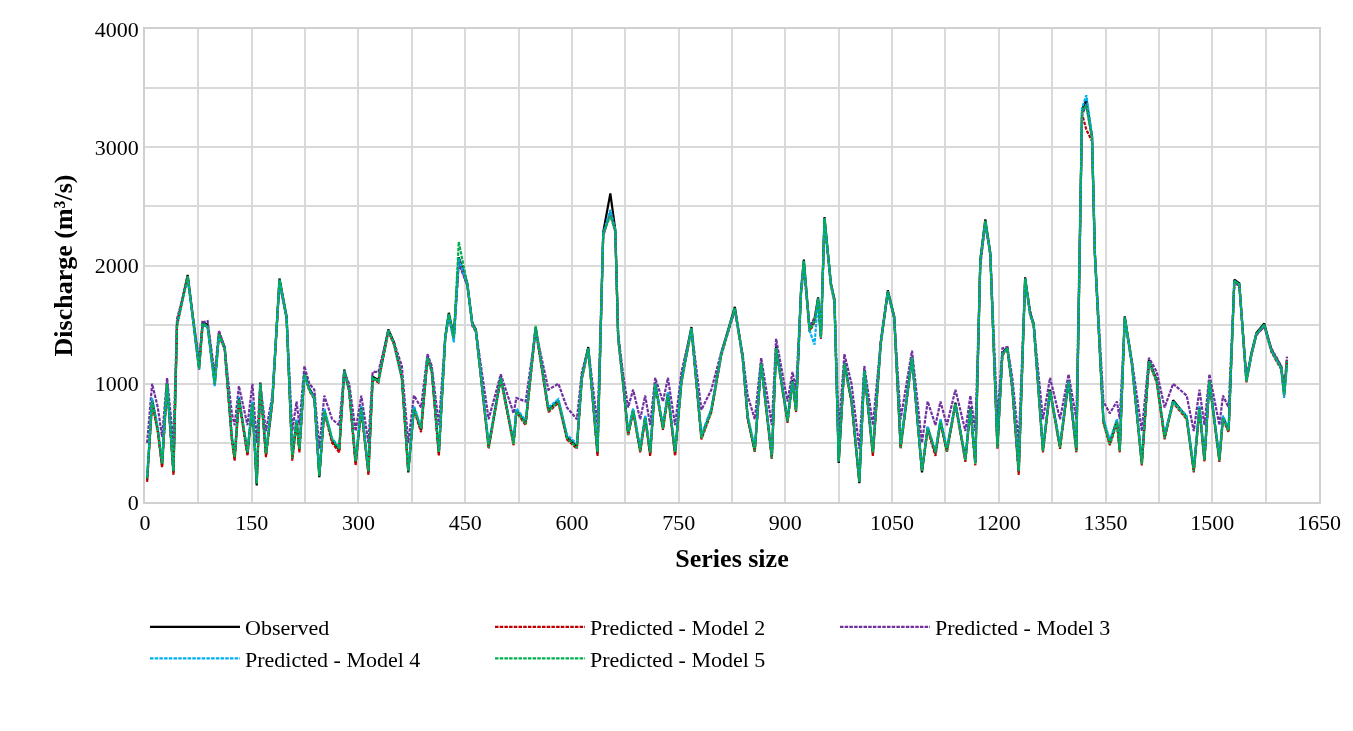 The width and height of the screenshot is (1353, 731). What do you see at coordinates (785, 523) in the screenshot?
I see `x-tick-label: 900` at bounding box center [785, 523].